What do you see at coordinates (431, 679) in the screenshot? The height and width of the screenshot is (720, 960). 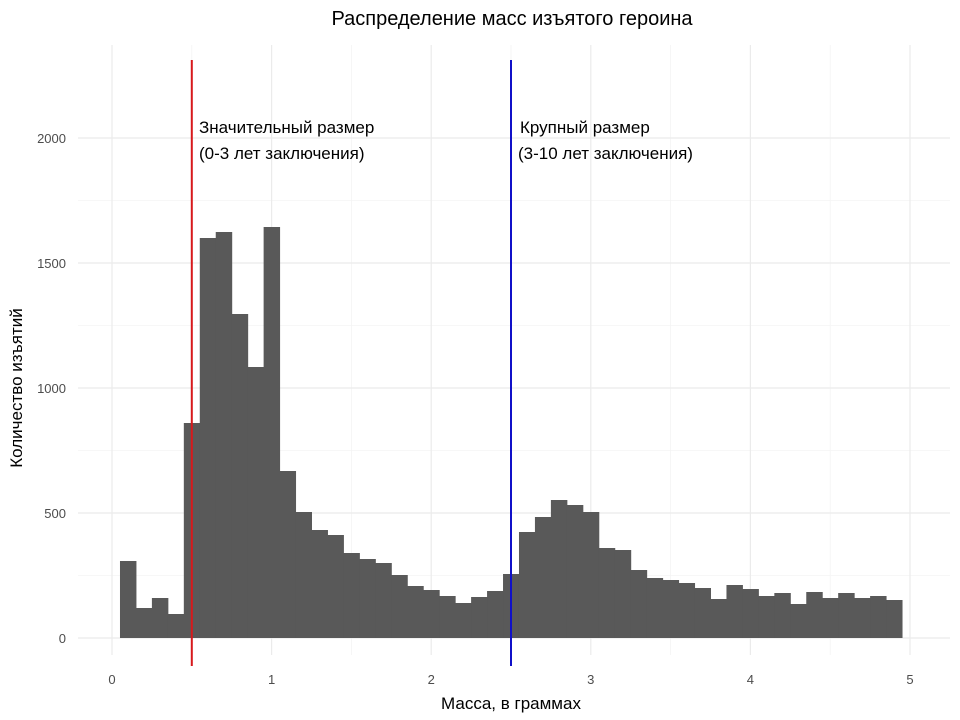 I see `x-tick-label: 2` at bounding box center [431, 679].